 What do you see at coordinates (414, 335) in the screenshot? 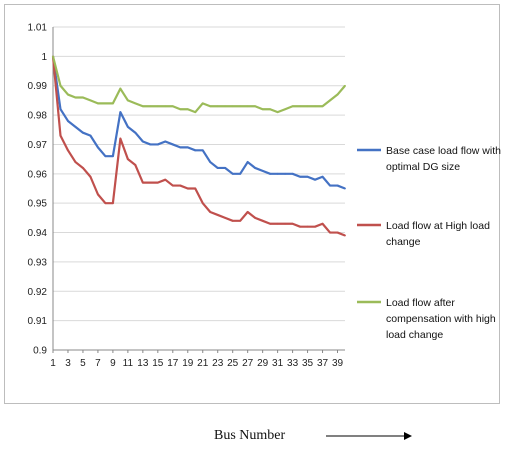
I see `legend-label: load change` at bounding box center [414, 335].